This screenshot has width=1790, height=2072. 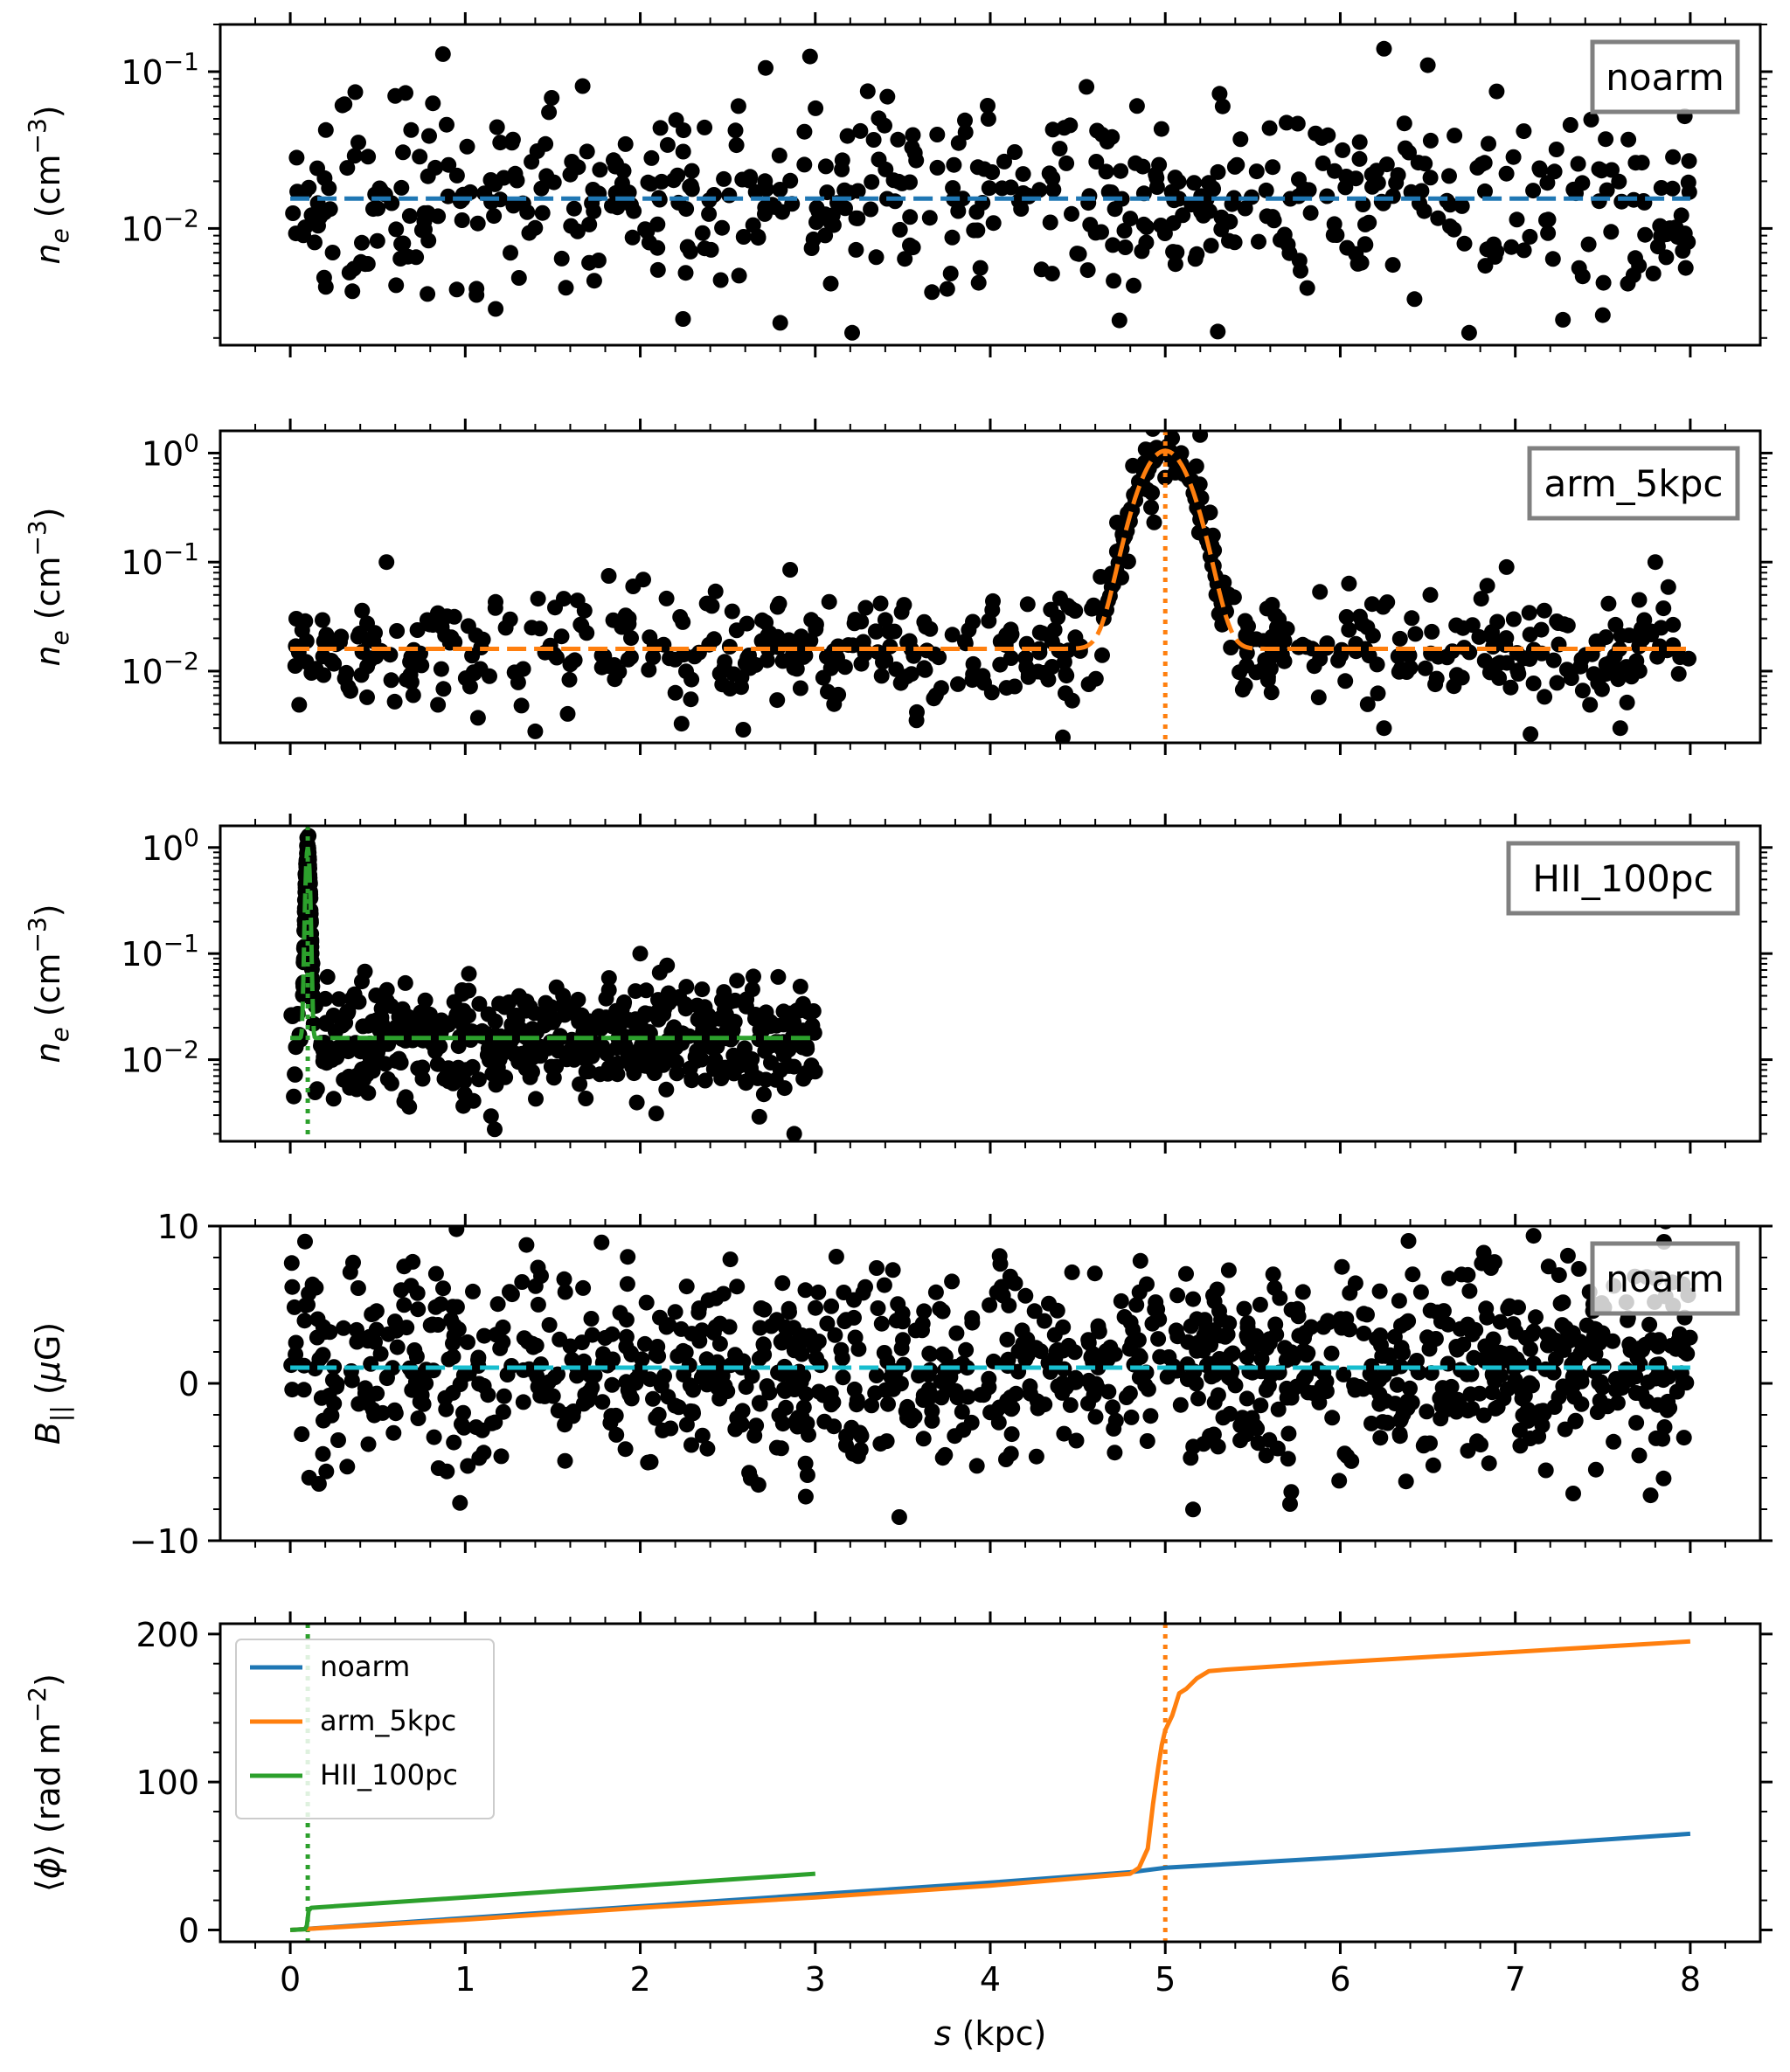 What do you see at coordinates (48, 184) in the screenshot?
I see `y-axis-label: ne (cm−3)` at bounding box center [48, 184].